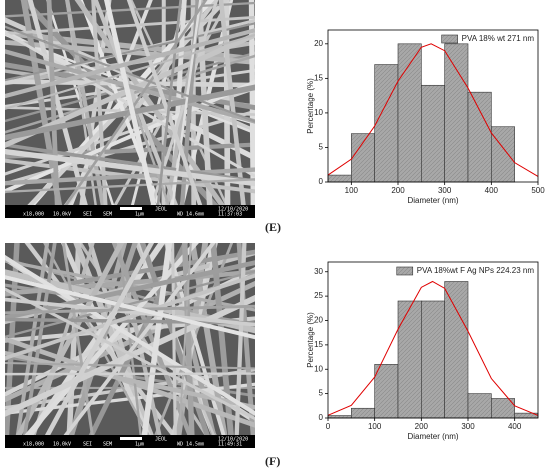 The height and width of the screenshot is (472, 550). Describe the element at coordinates (230, 445) in the screenshot. I see `info-text: 11:49:31` at that location.